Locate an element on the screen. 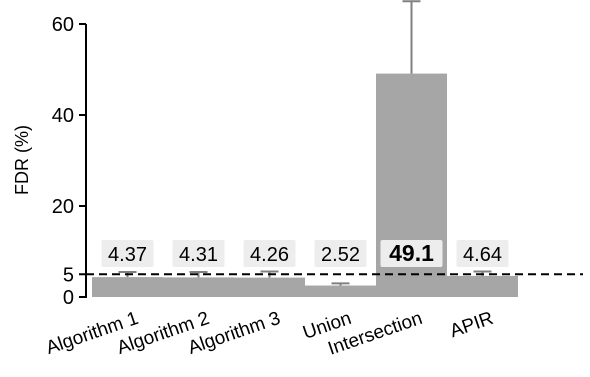 The image size is (590, 377). y-tick-label: 60 is located at coordinates (63, 25).